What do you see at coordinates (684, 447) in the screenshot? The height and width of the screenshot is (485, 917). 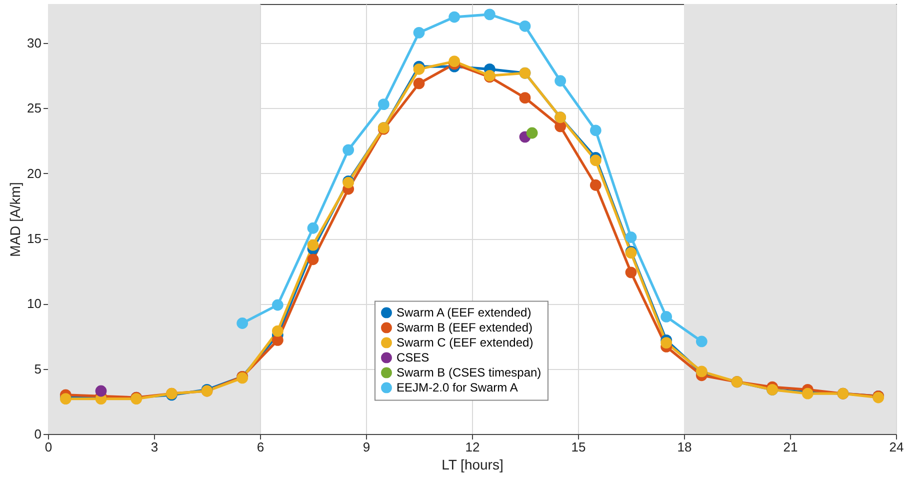 I see `x-tick-label: 18` at bounding box center [684, 447].